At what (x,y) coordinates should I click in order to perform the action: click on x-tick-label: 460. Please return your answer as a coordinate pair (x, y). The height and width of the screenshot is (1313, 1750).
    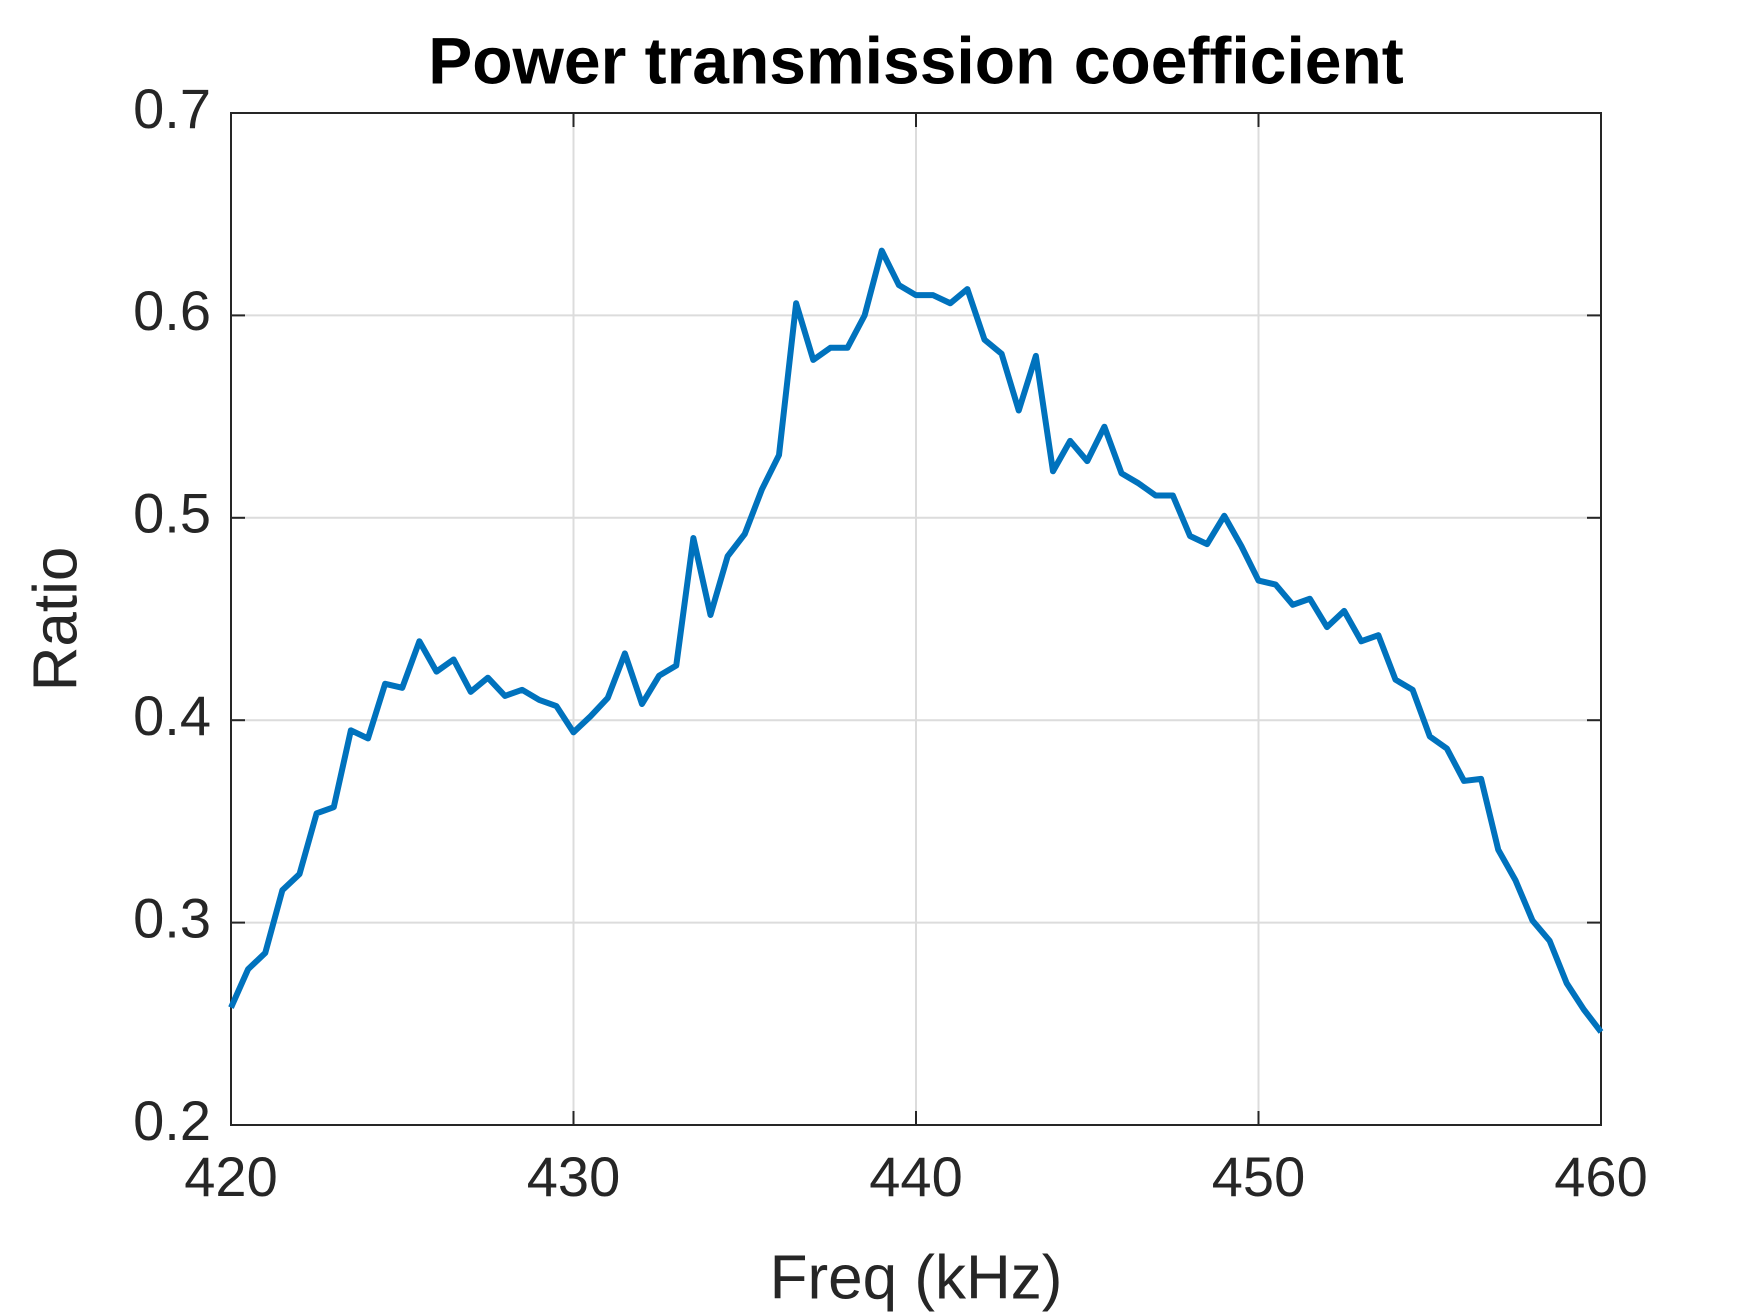
    Looking at the image, I should click on (1600, 1176).